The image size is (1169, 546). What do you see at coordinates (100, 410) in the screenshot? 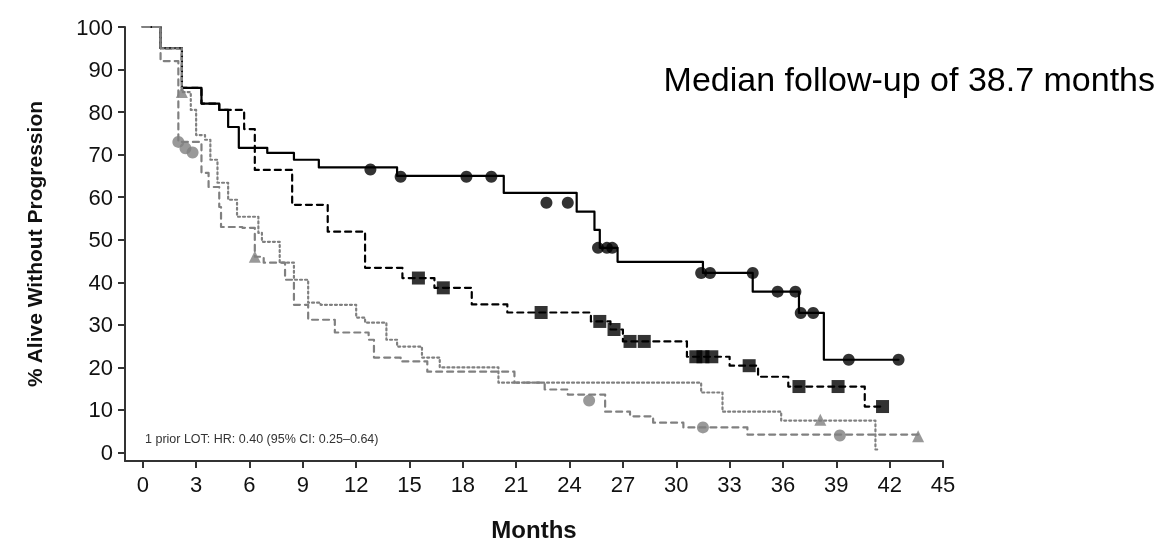
I see `y-tick-label: 10` at bounding box center [100, 410].